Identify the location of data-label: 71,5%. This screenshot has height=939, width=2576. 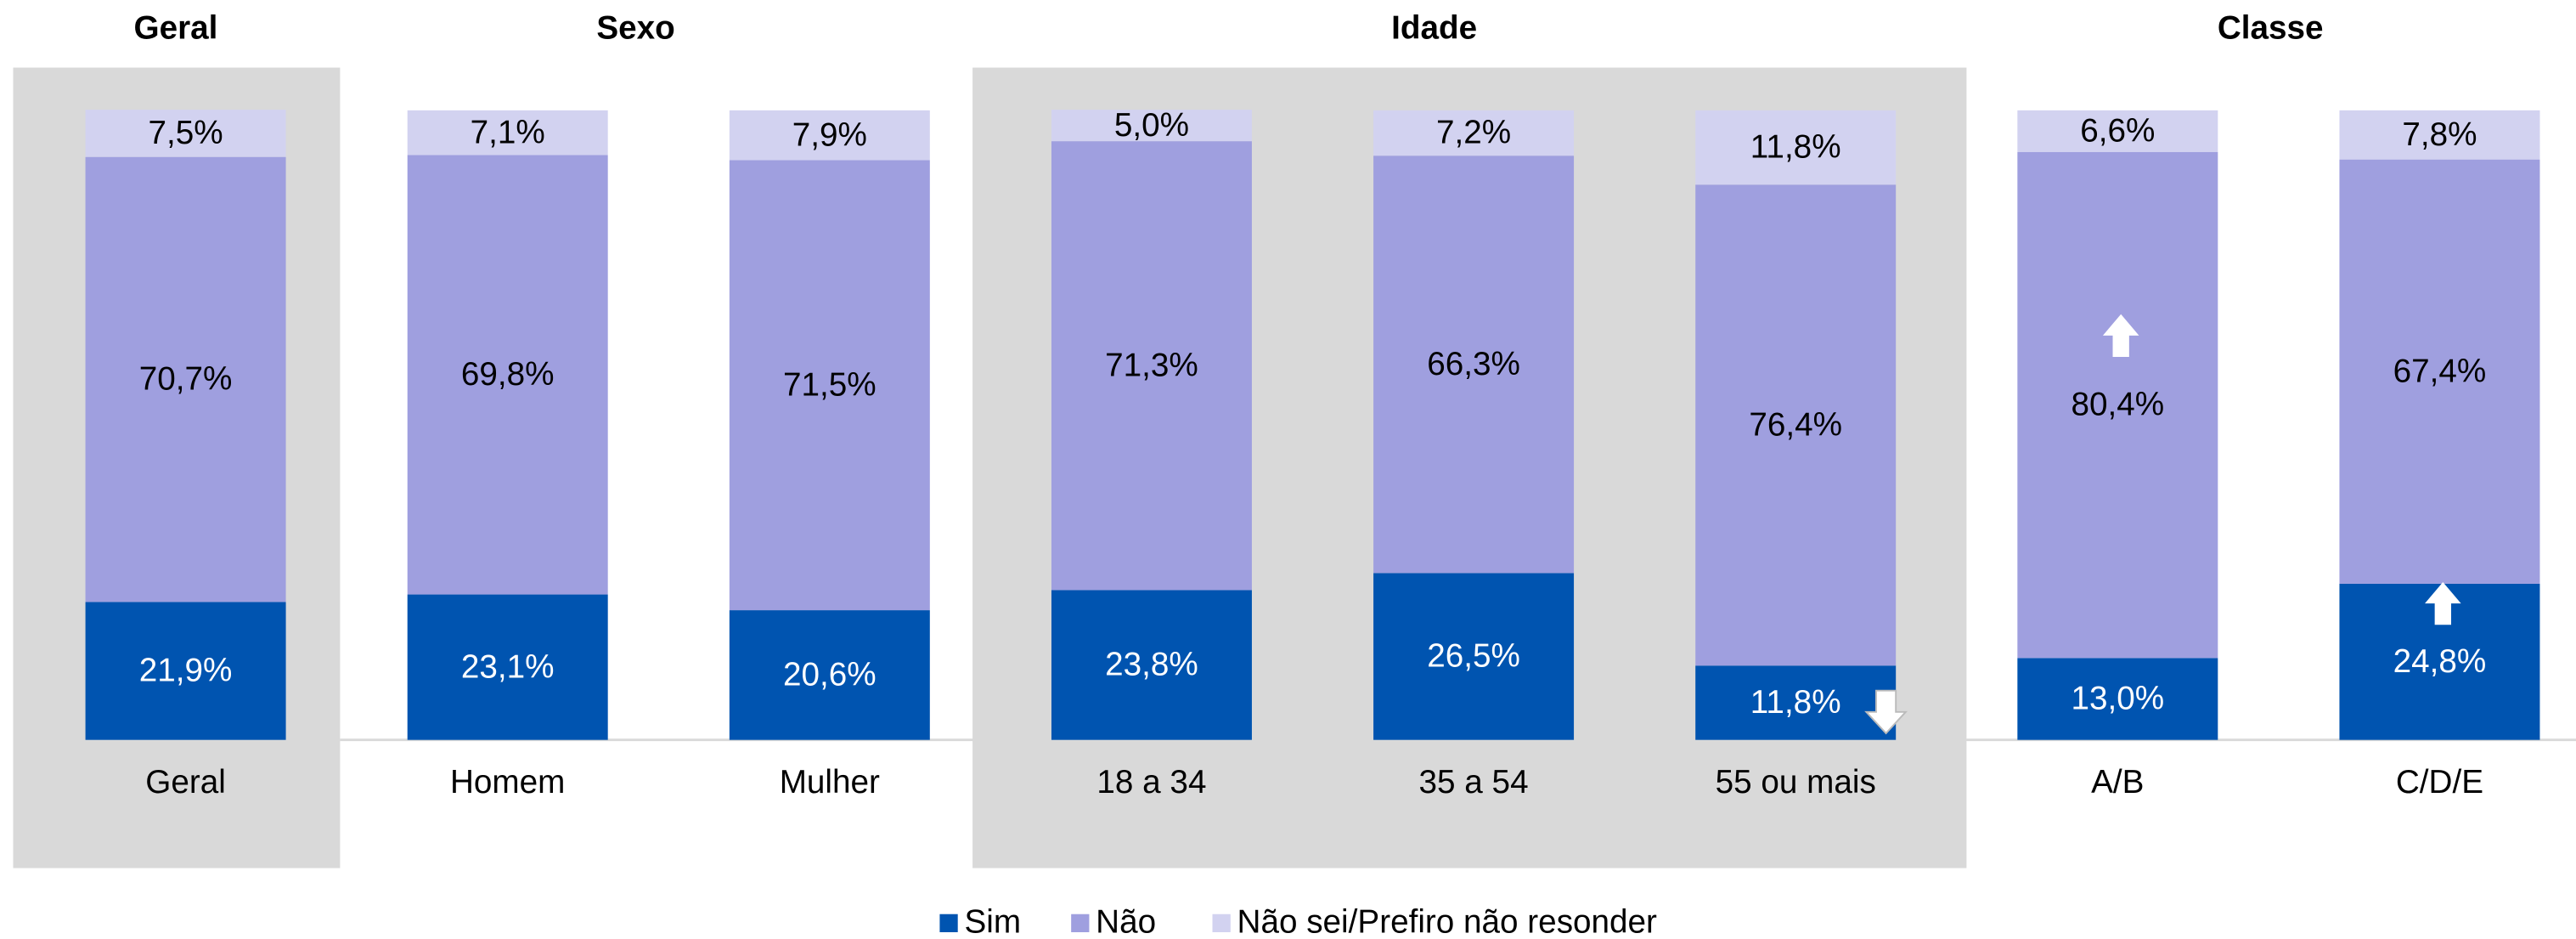
(830, 384).